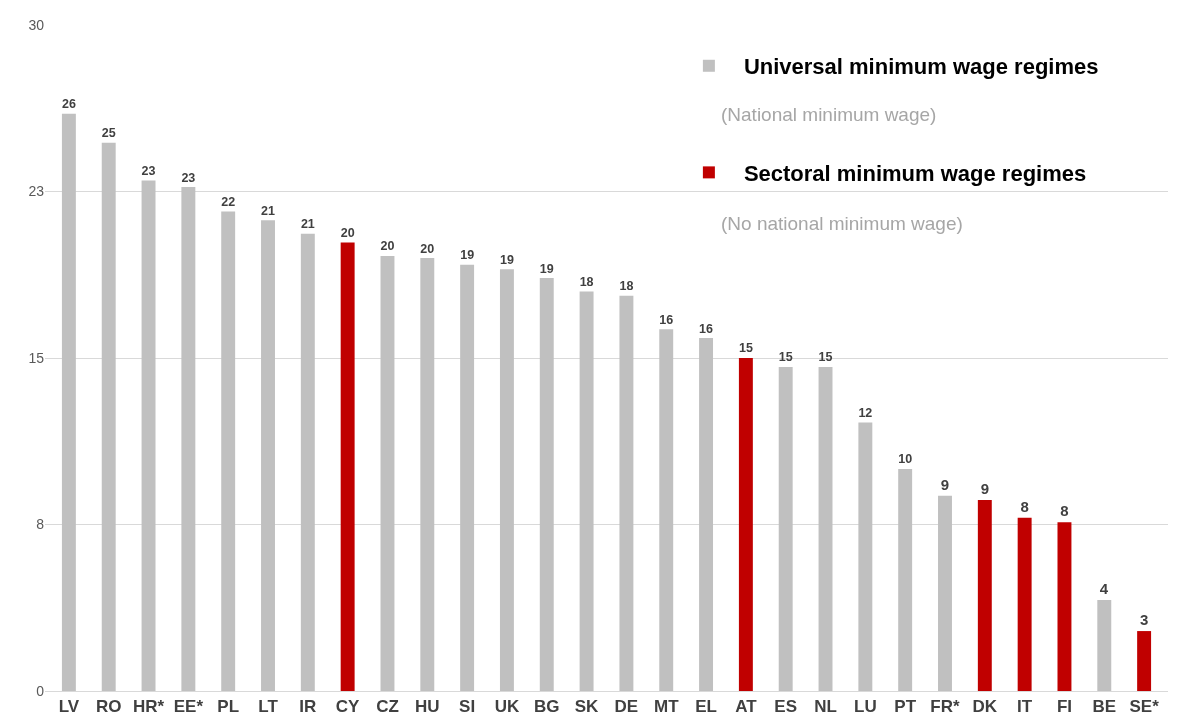 This screenshot has height=726, width=1178. What do you see at coordinates (706, 707) in the screenshot?
I see `x-tick-label: EL` at bounding box center [706, 707].